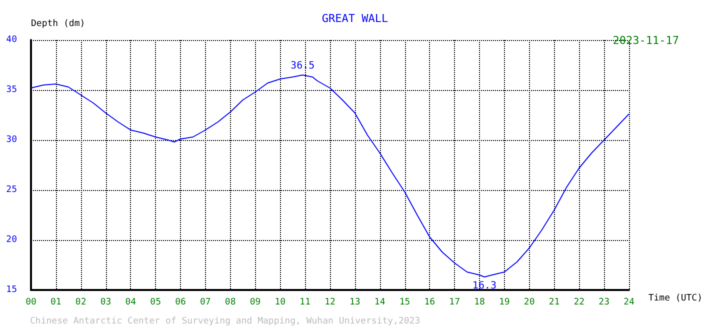  What do you see at coordinates (604, 303) in the screenshot?
I see `x-tick-label: 23` at bounding box center [604, 303].